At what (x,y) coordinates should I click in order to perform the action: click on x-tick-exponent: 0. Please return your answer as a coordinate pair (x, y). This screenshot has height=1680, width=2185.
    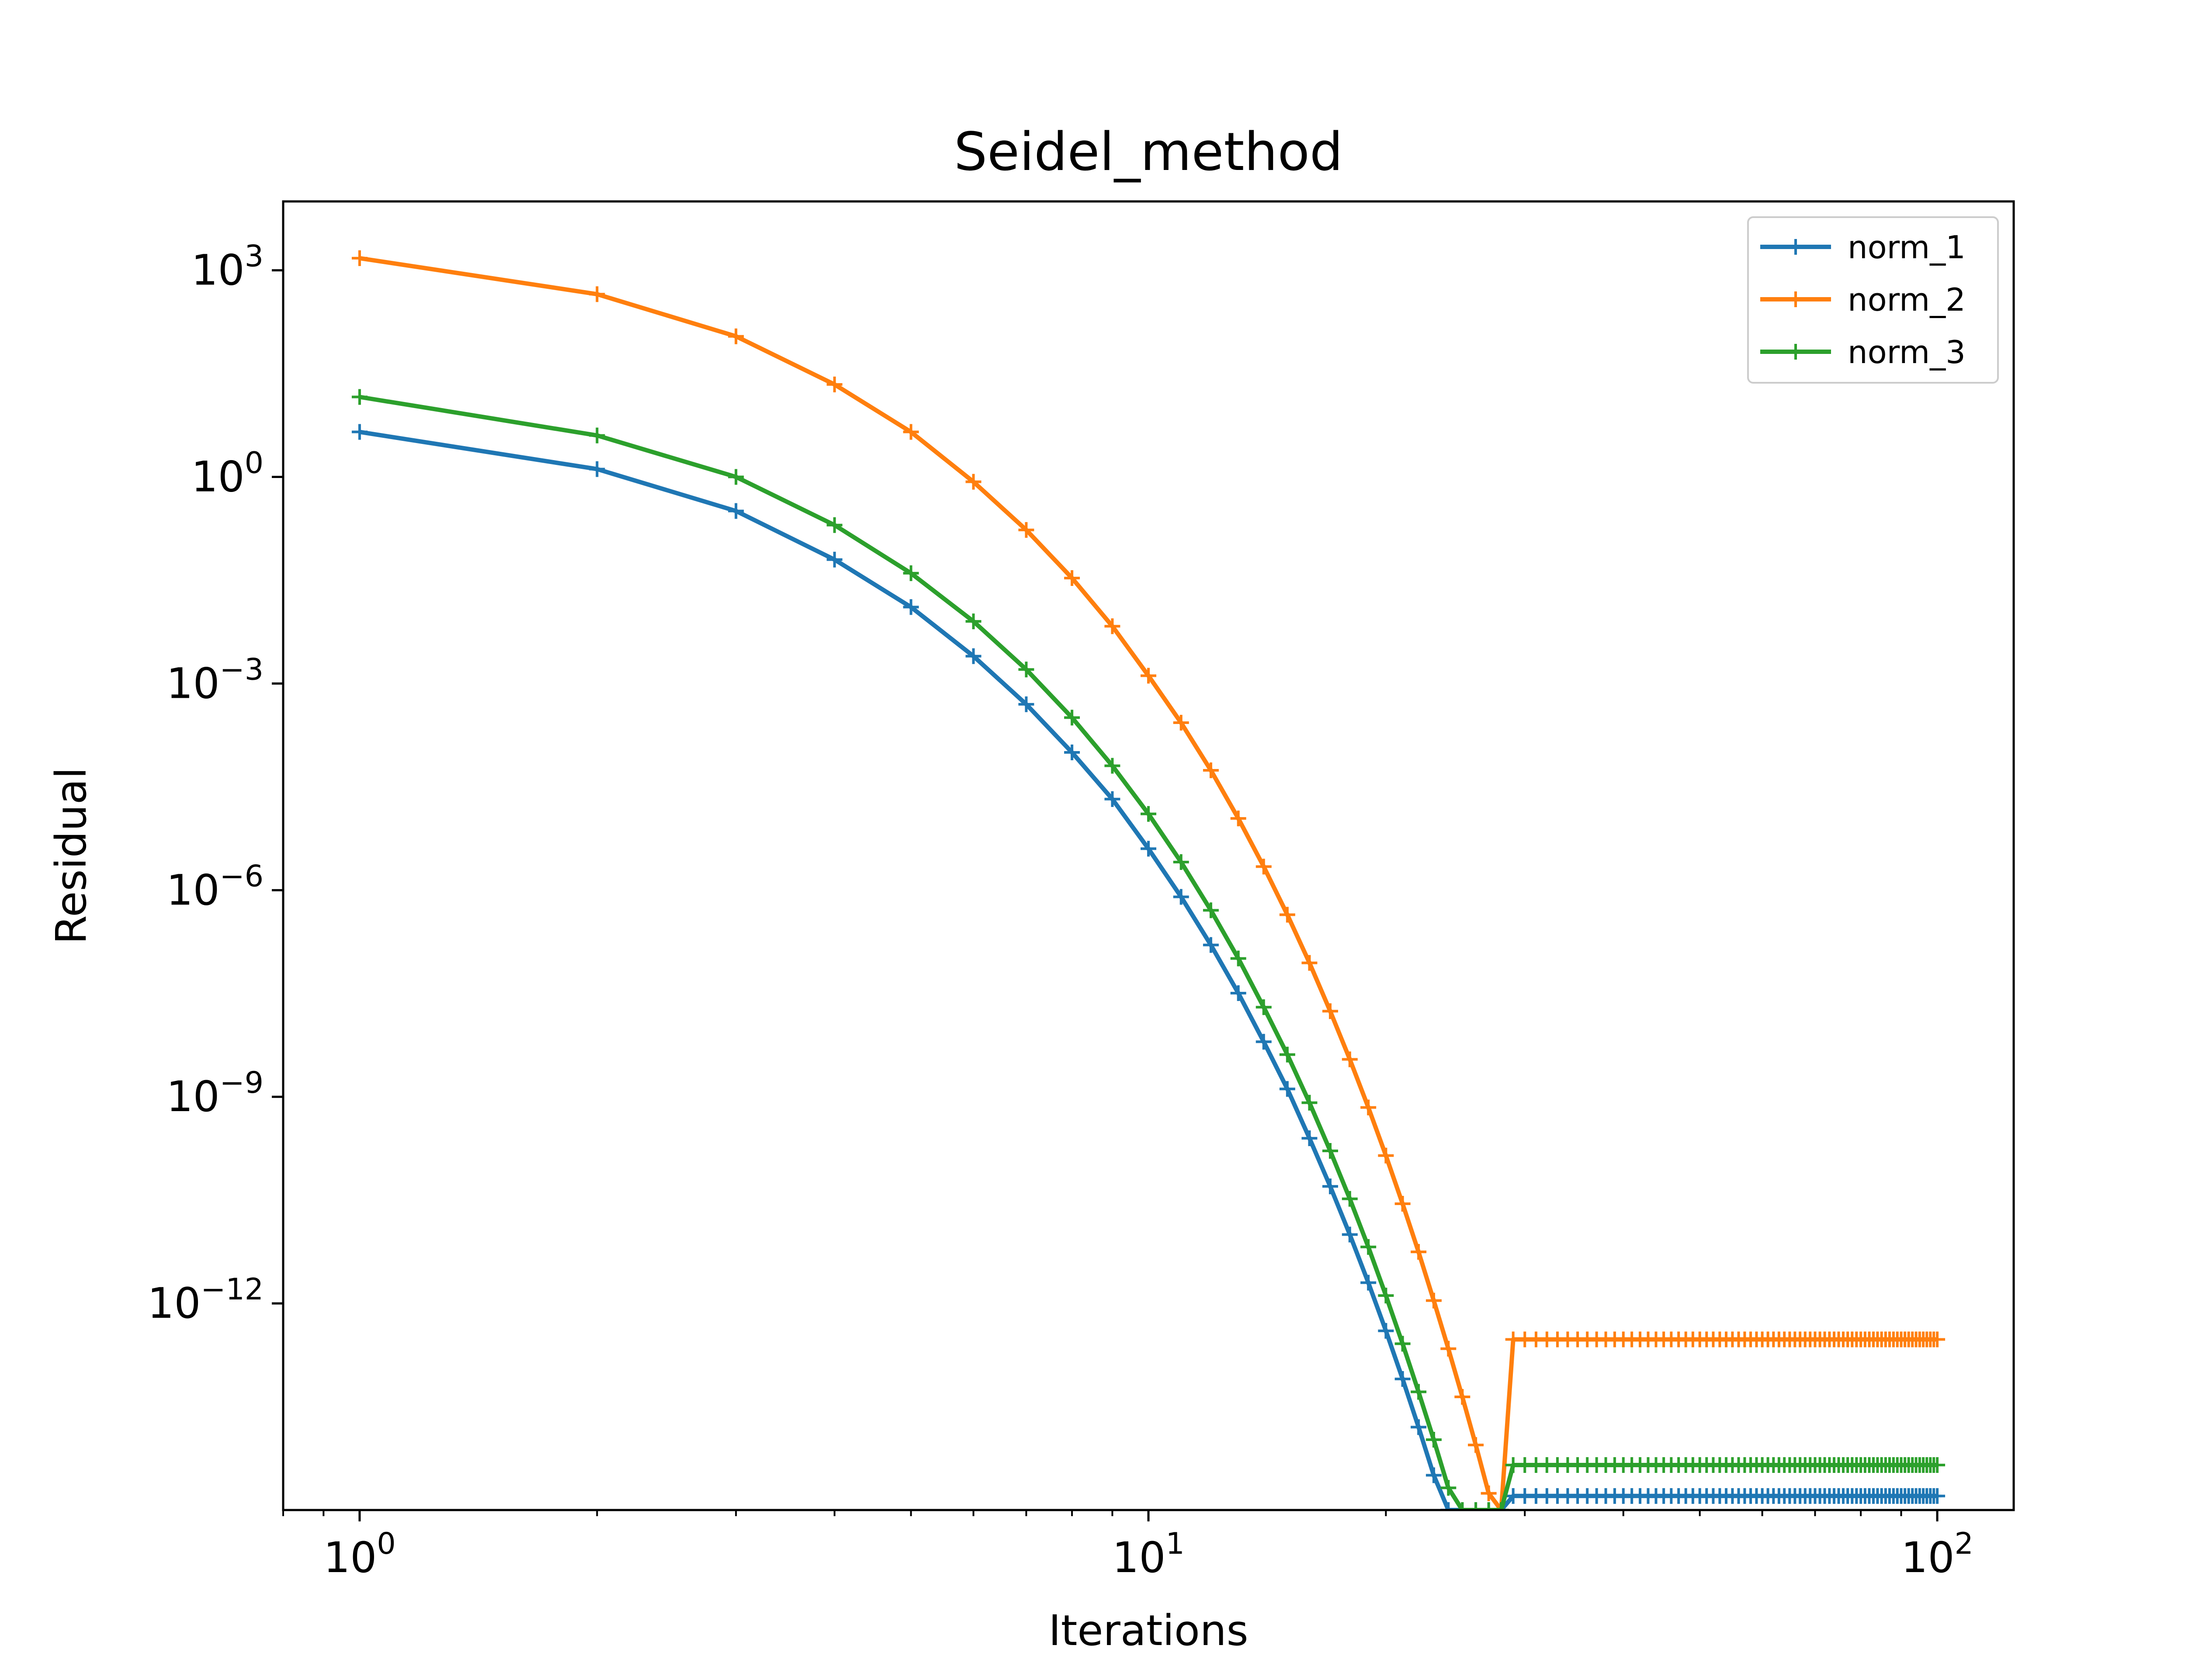
    Looking at the image, I should click on (386, 1544).